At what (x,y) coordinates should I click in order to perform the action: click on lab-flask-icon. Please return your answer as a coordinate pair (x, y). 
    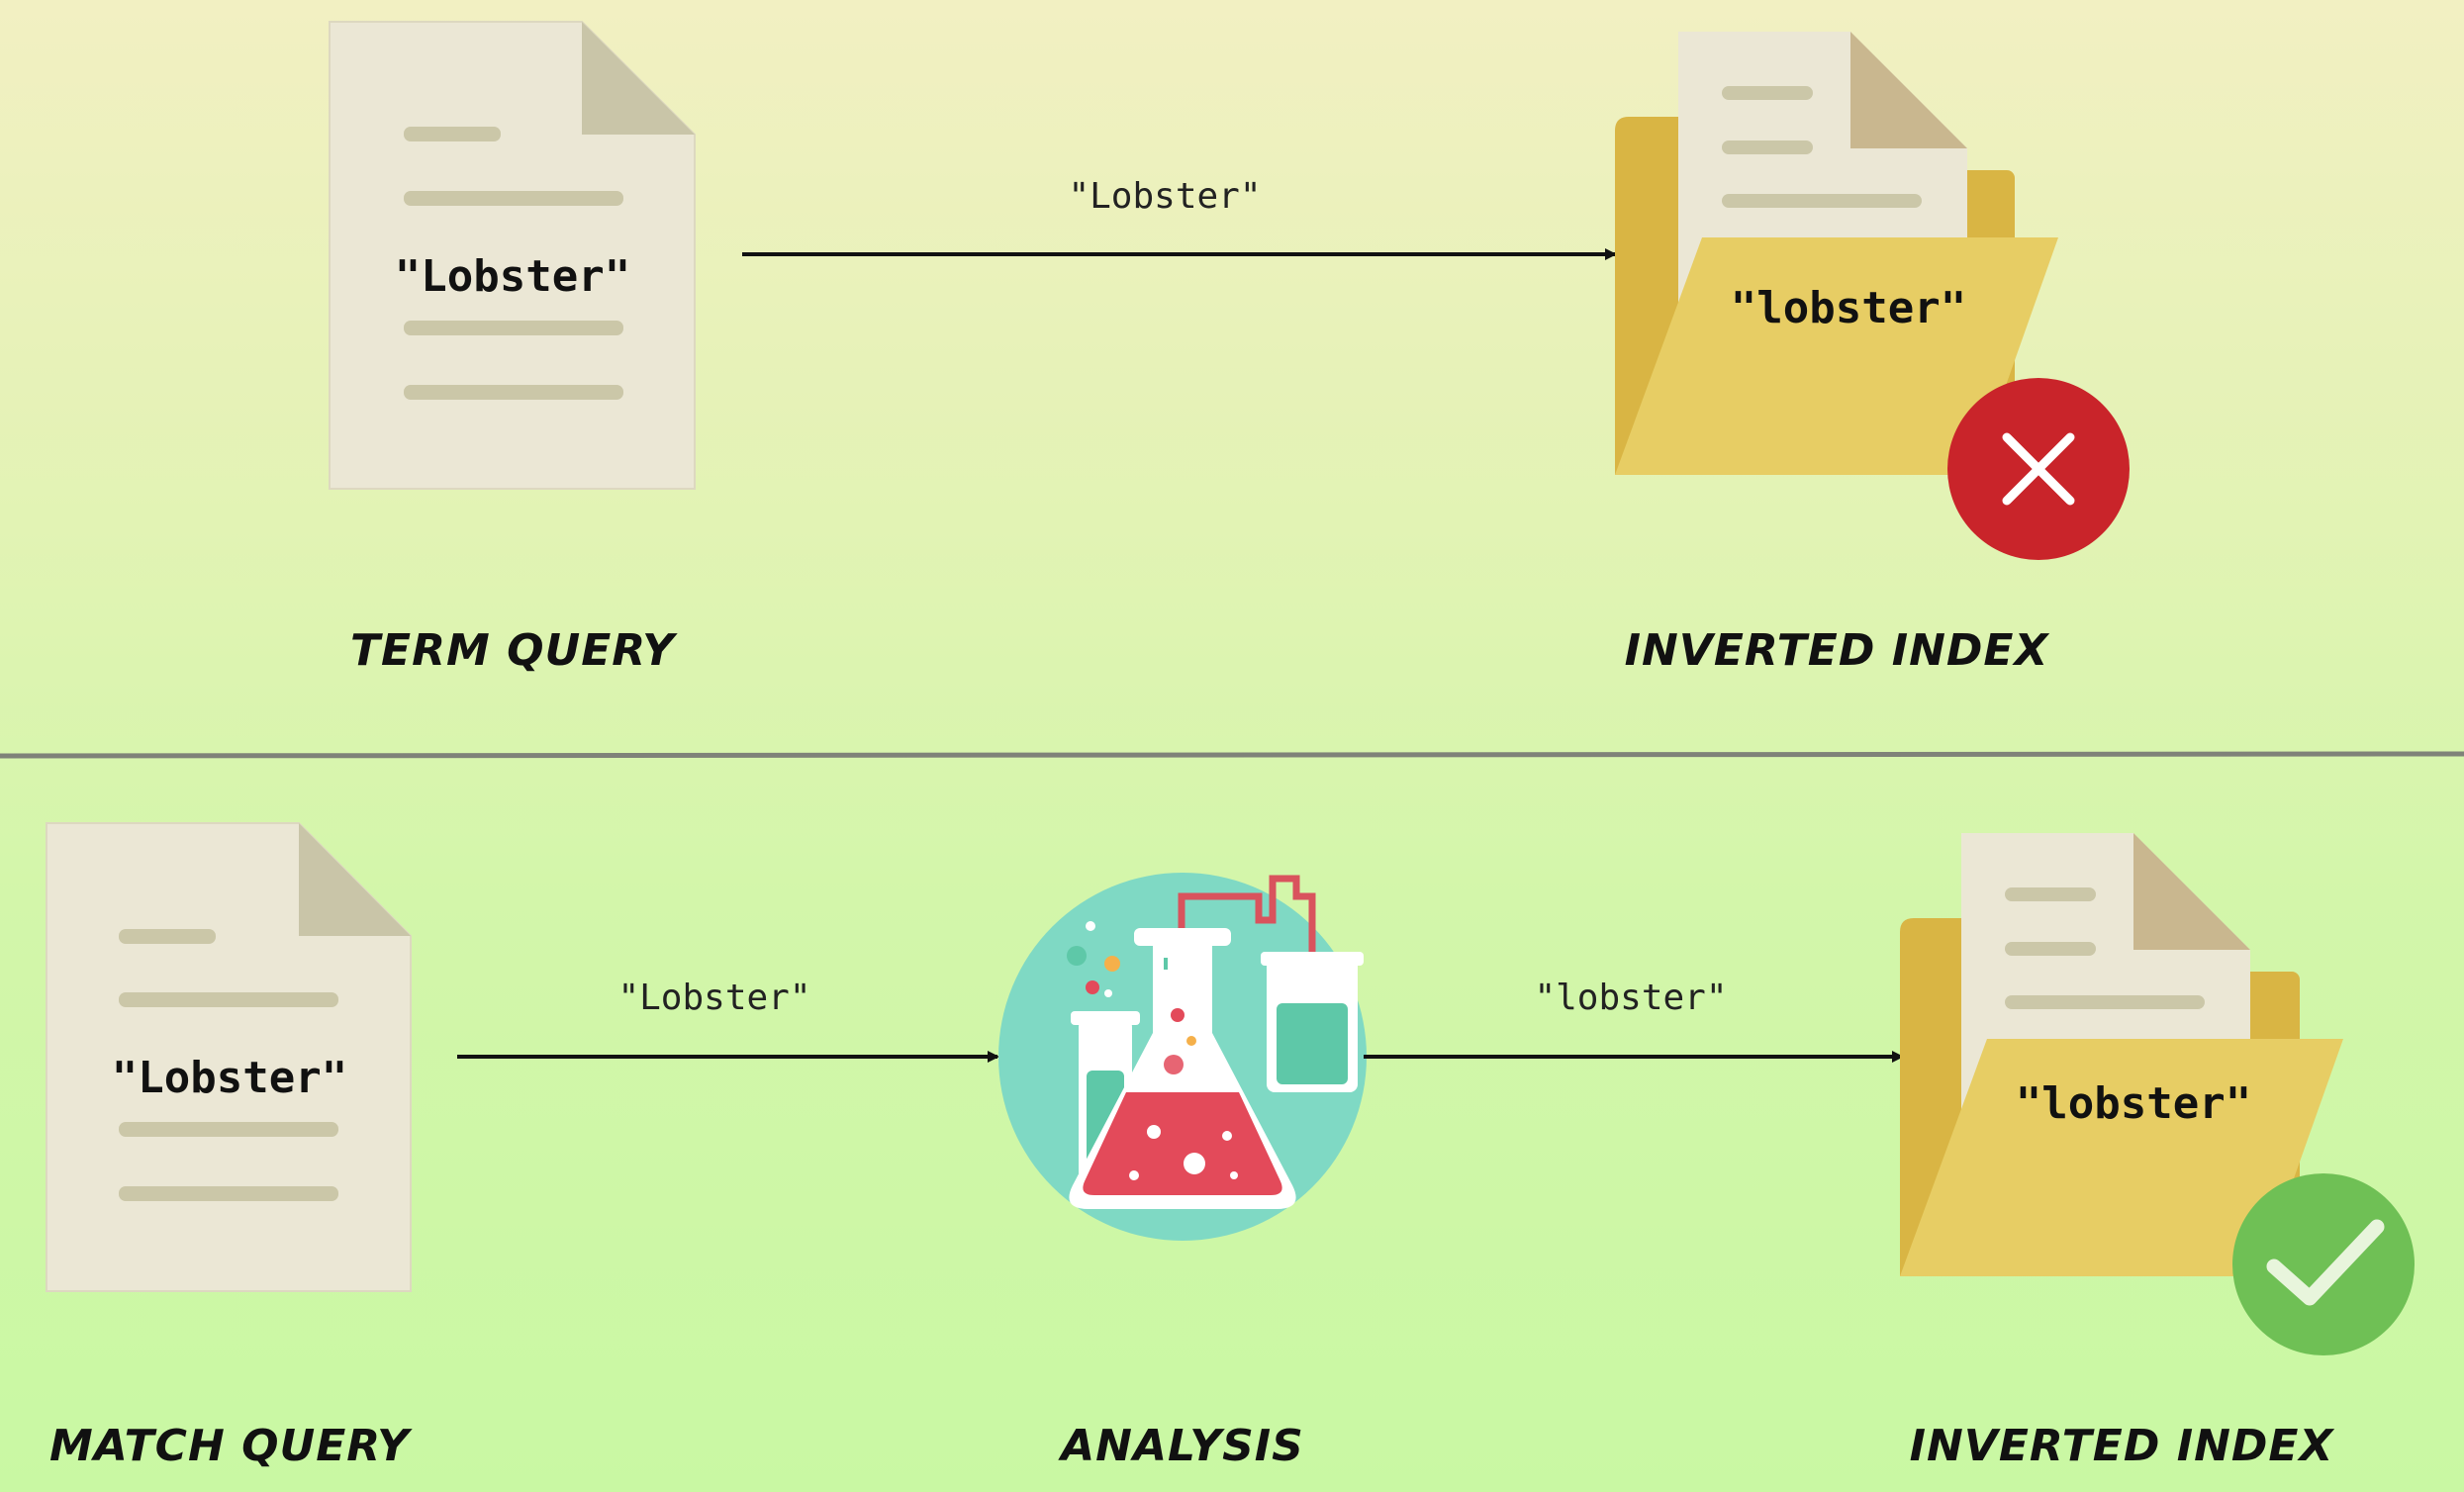
    Looking at the image, I should click on (1182, 1057).